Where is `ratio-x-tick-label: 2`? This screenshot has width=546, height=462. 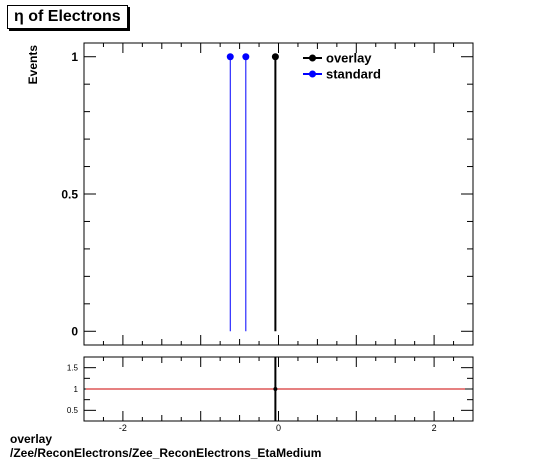
ratio-x-tick-label: 2 is located at coordinates (434, 428).